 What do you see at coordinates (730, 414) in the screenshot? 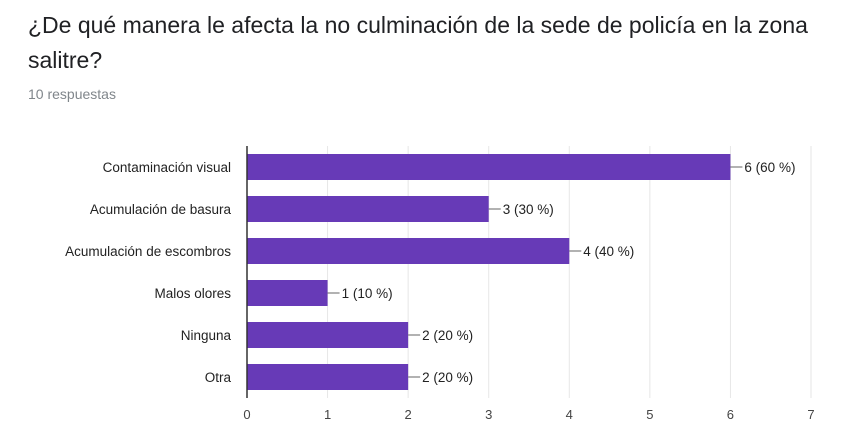
I see `x-tick-label: 6` at bounding box center [730, 414].